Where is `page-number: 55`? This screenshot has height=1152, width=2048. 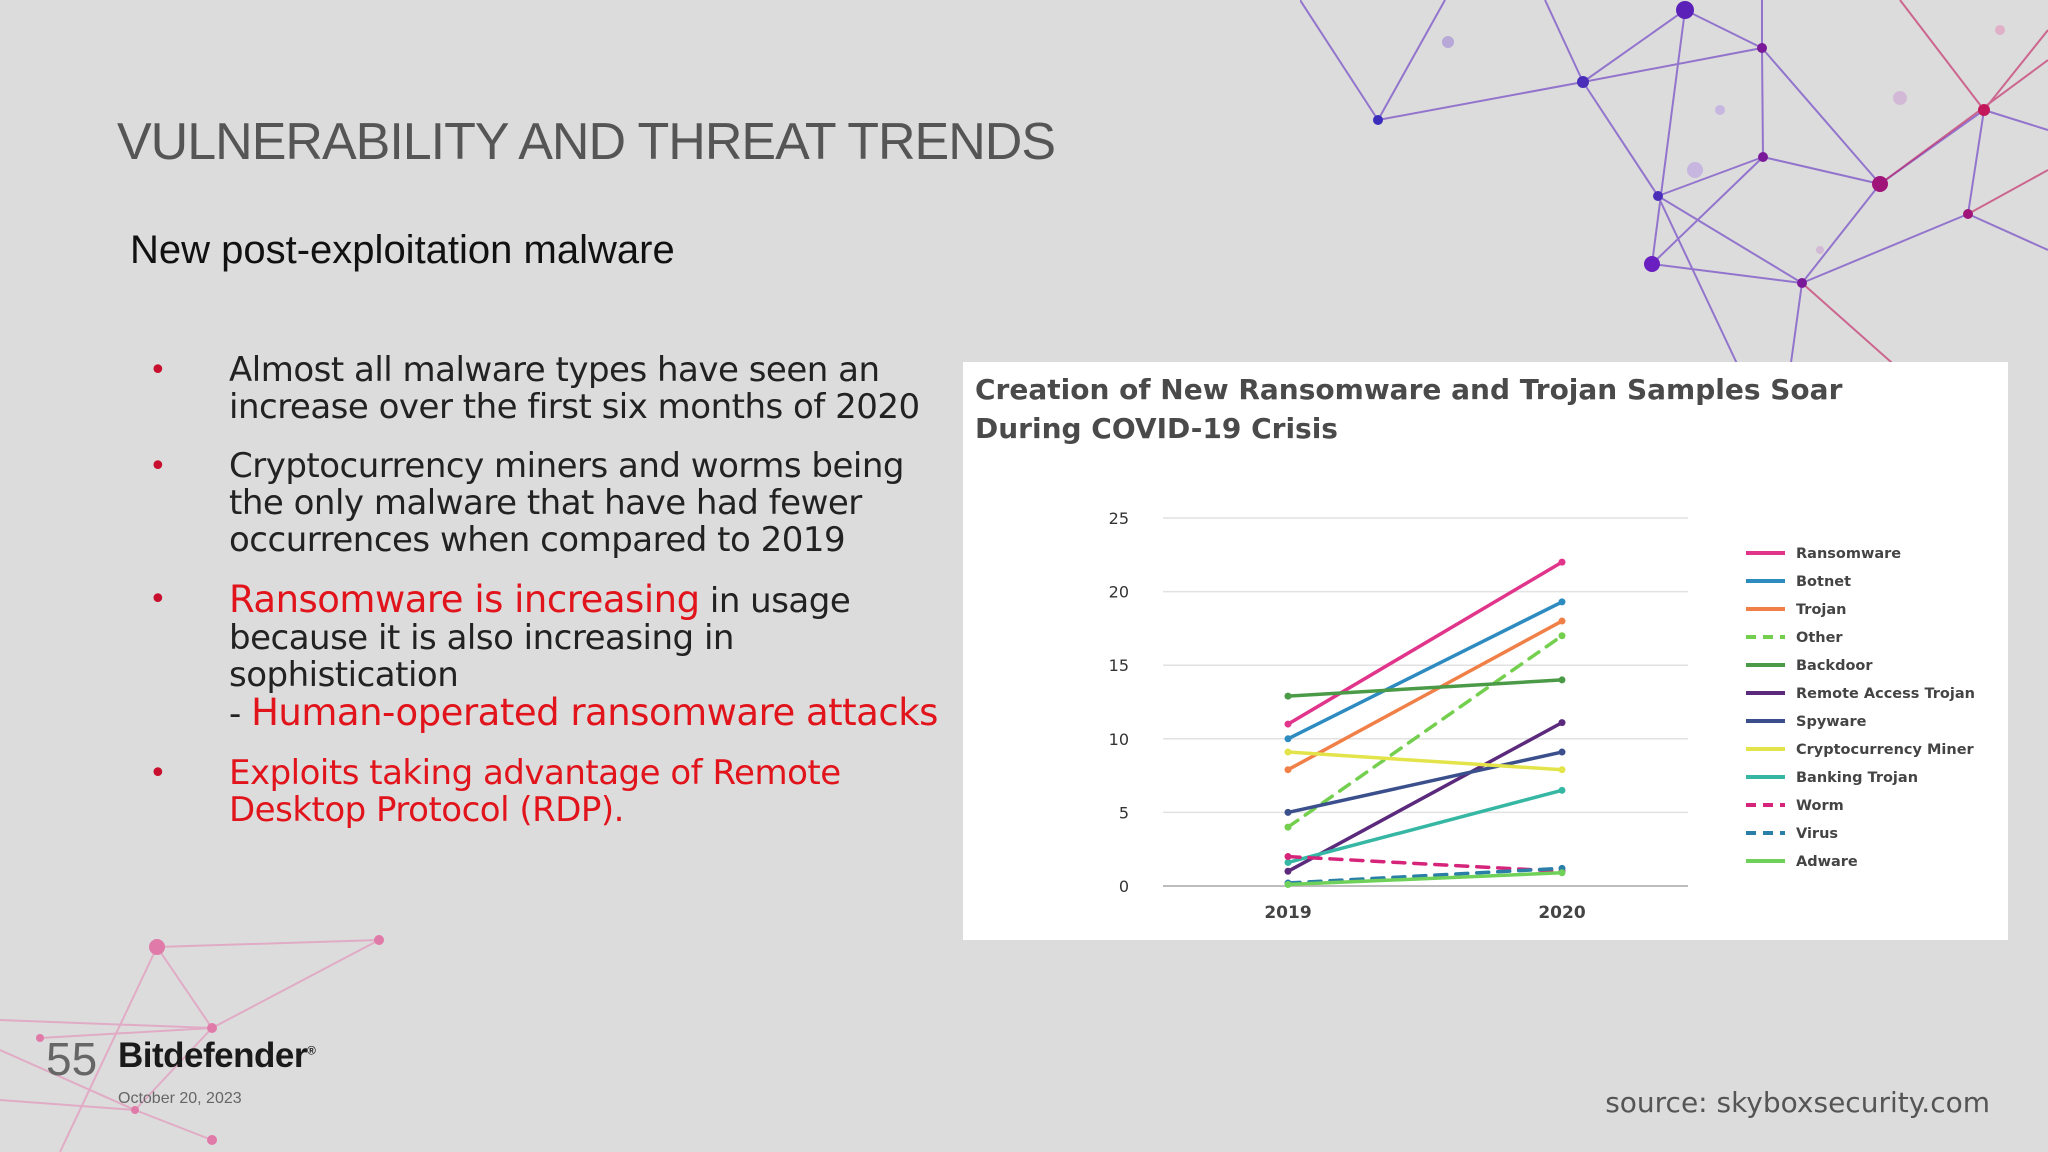
page-number: 55 is located at coordinates (72, 1059).